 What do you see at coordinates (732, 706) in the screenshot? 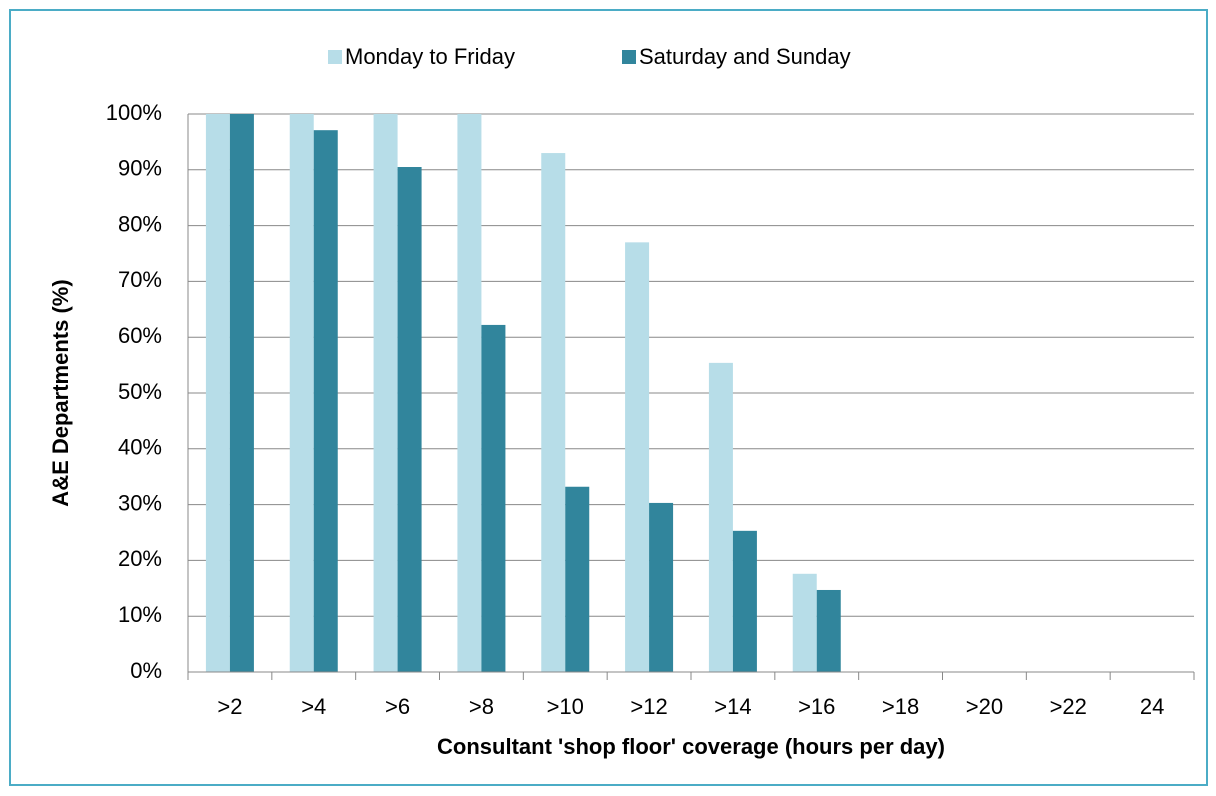
I see `x-tick-label: >14` at bounding box center [732, 706].